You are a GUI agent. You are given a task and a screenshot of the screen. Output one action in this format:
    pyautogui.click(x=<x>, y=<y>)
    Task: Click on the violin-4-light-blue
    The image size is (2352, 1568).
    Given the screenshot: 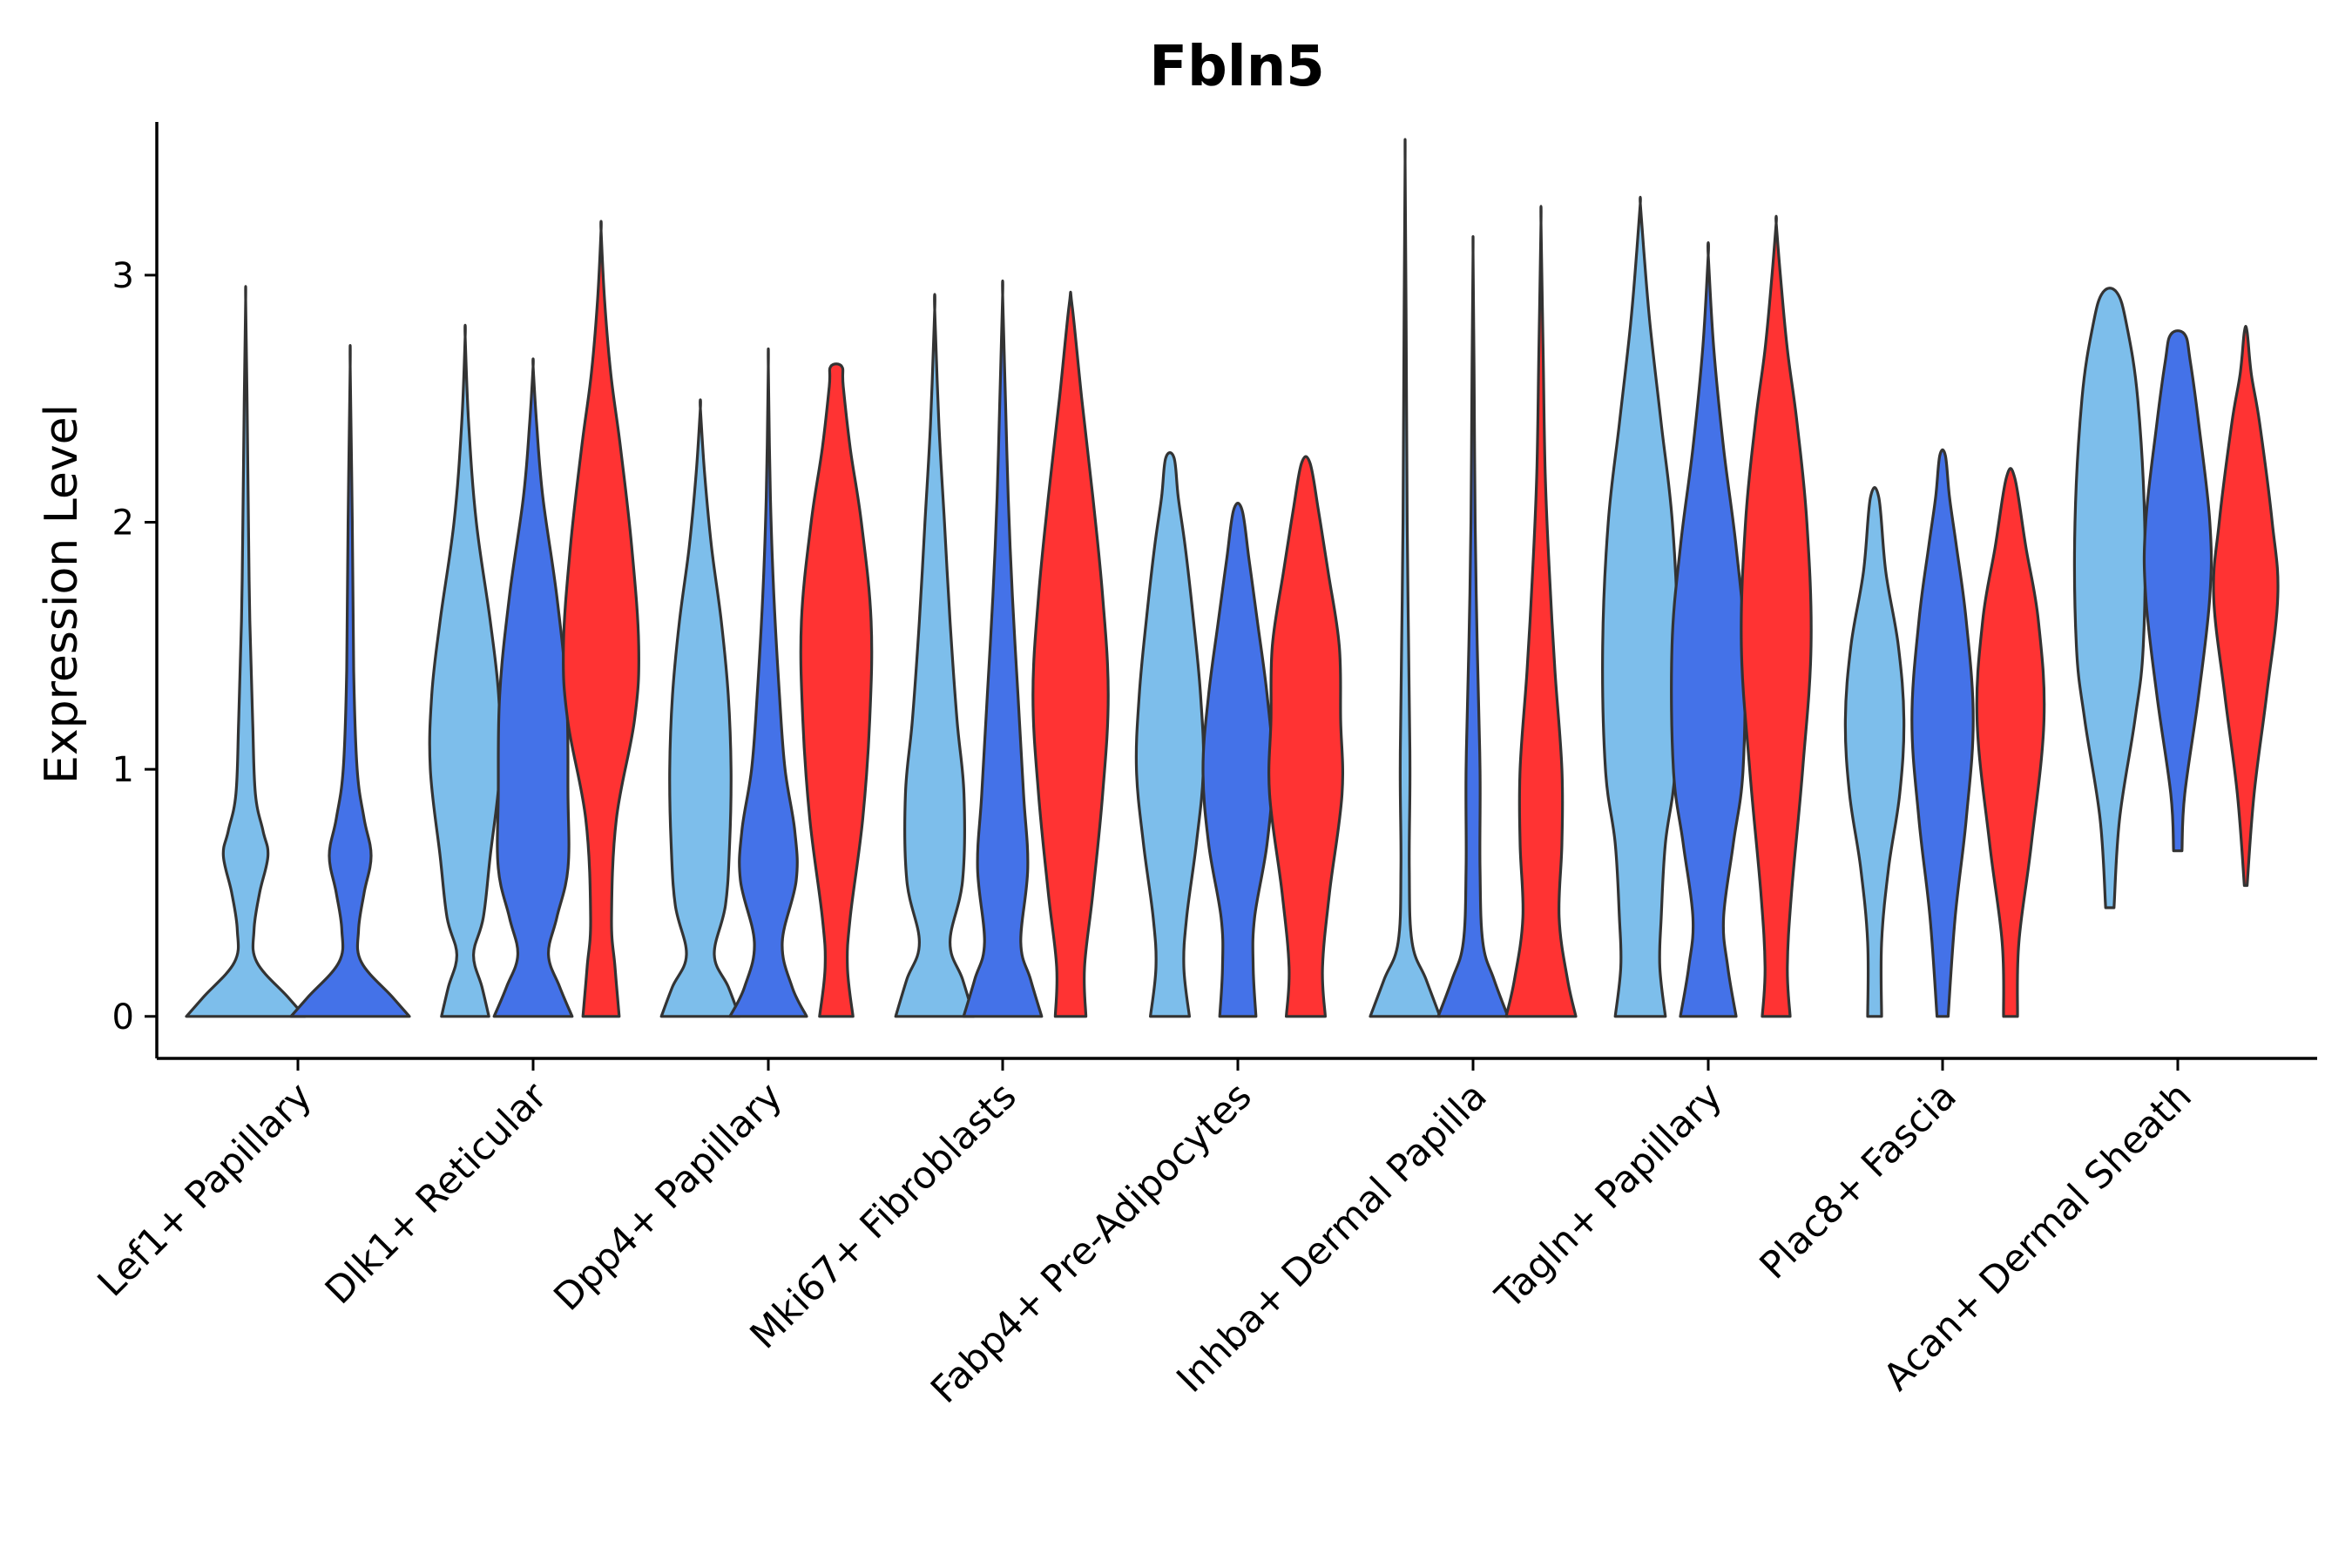 What is the action you would take?
    pyautogui.click(x=935, y=655)
    